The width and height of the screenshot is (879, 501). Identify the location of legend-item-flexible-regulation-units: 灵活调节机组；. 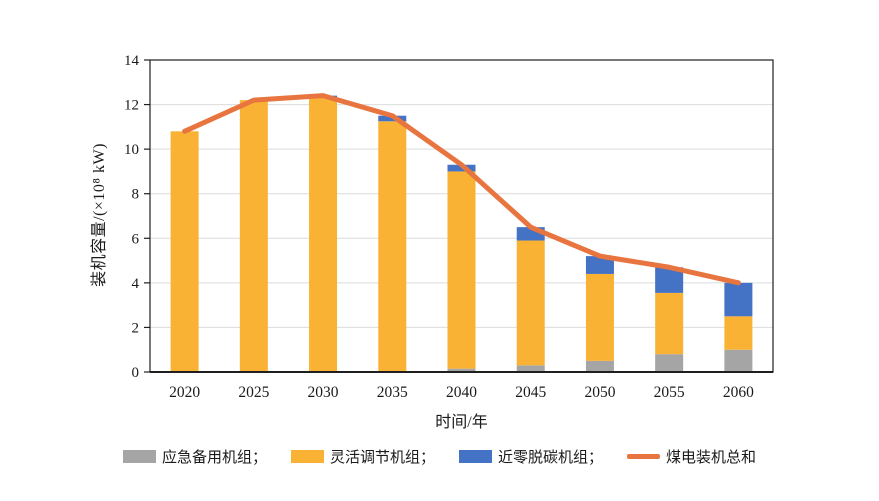
(362, 456).